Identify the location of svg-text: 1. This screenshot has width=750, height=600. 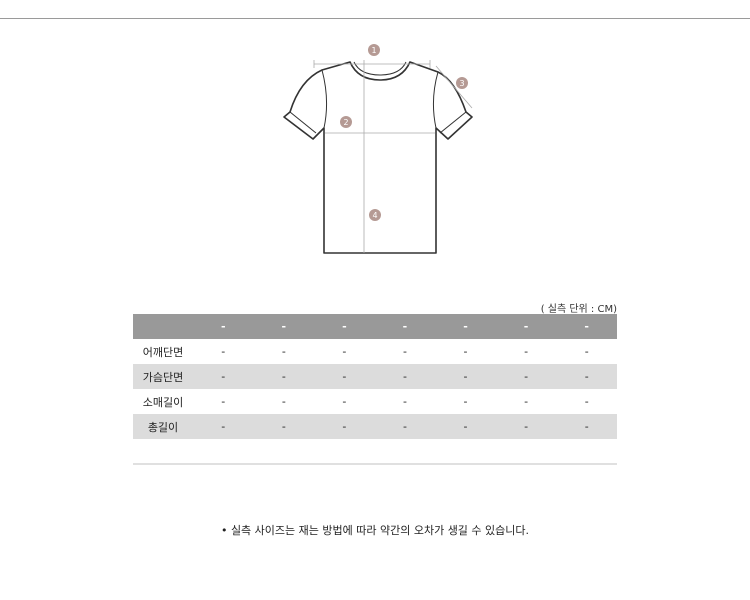
(373, 50).